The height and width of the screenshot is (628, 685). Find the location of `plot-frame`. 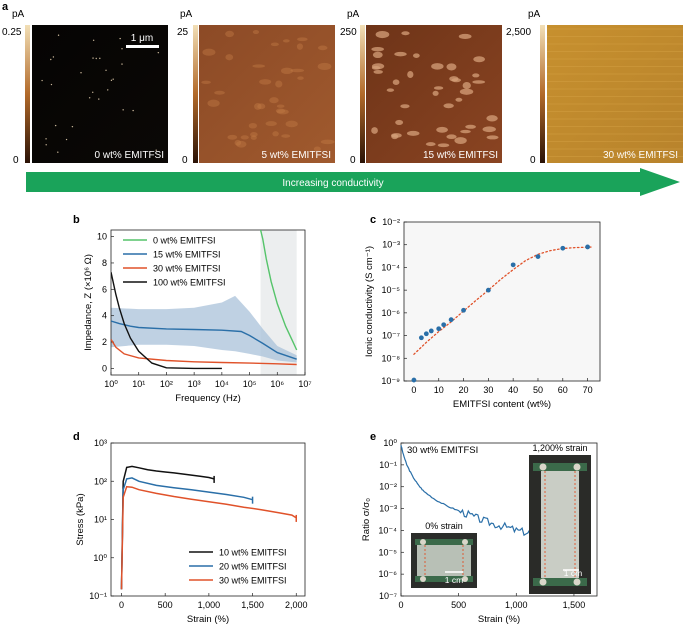

plot-frame is located at coordinates (208, 519).